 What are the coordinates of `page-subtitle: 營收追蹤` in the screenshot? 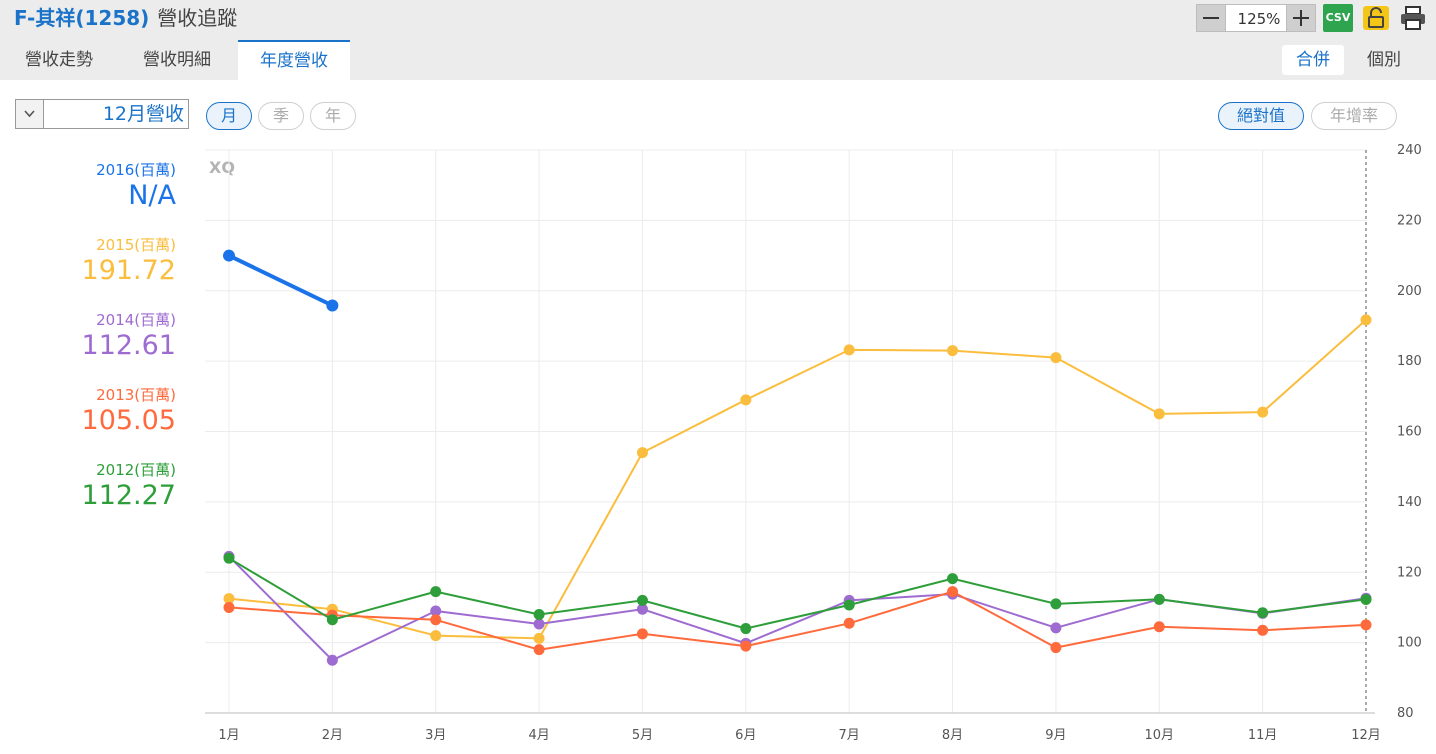 It's located at (197, 18).